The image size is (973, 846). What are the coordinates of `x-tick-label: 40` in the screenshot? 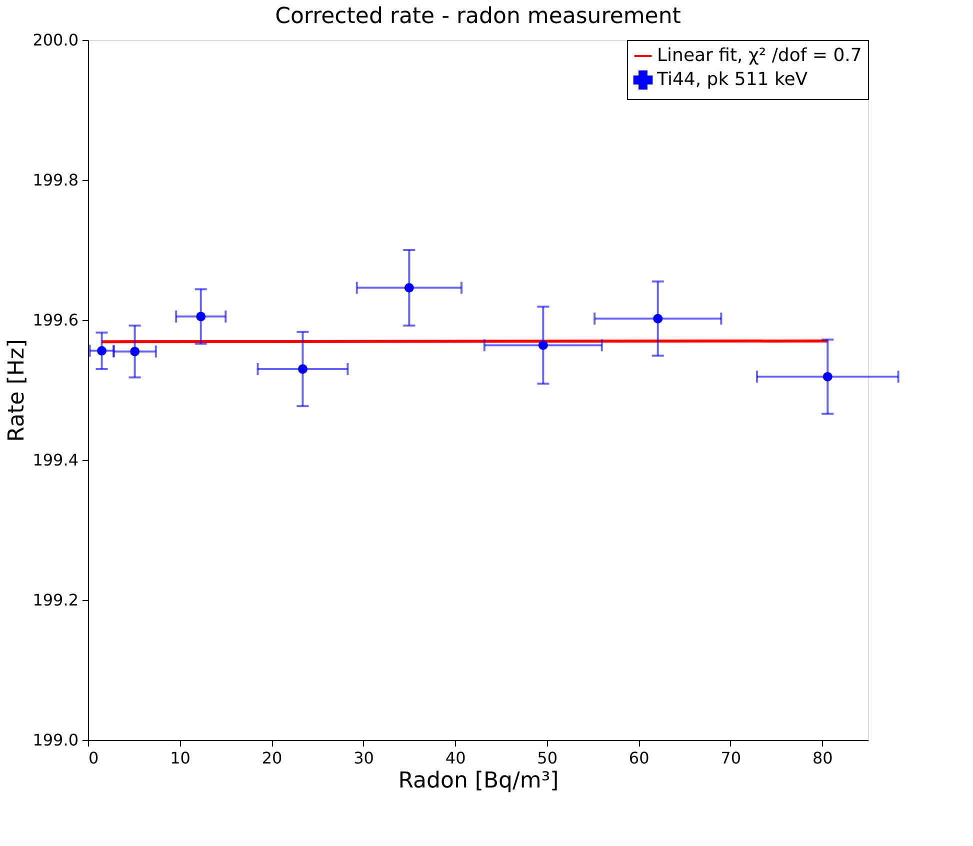 It's located at (455, 758).